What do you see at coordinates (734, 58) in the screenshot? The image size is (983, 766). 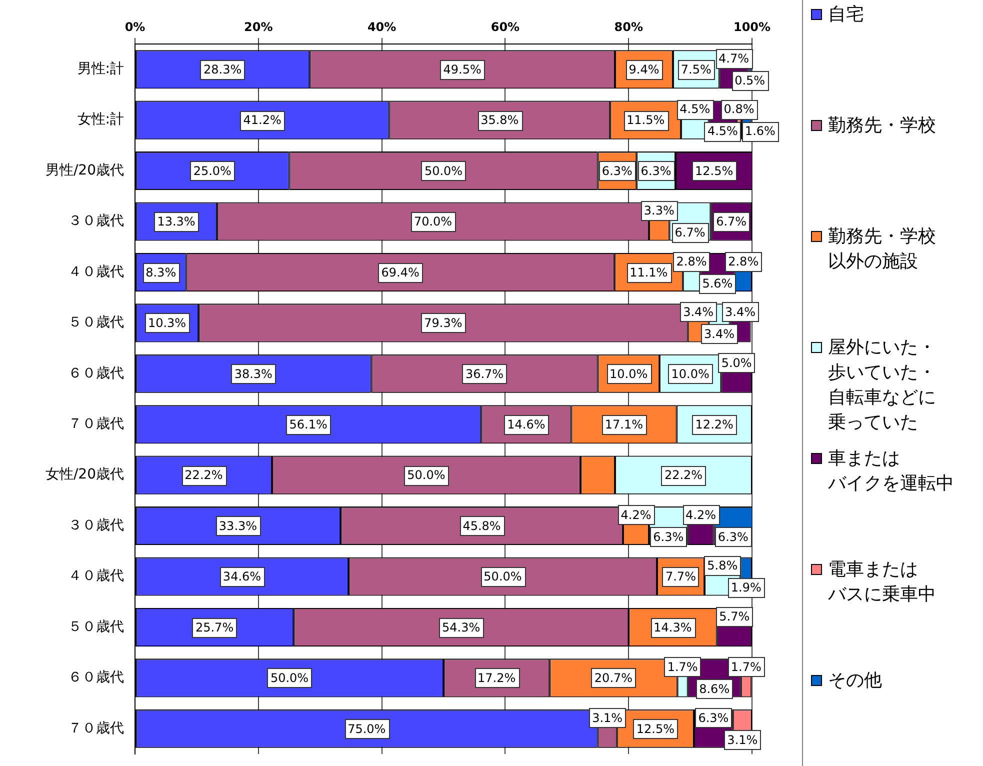 I see `data-label: 4.7%` at bounding box center [734, 58].